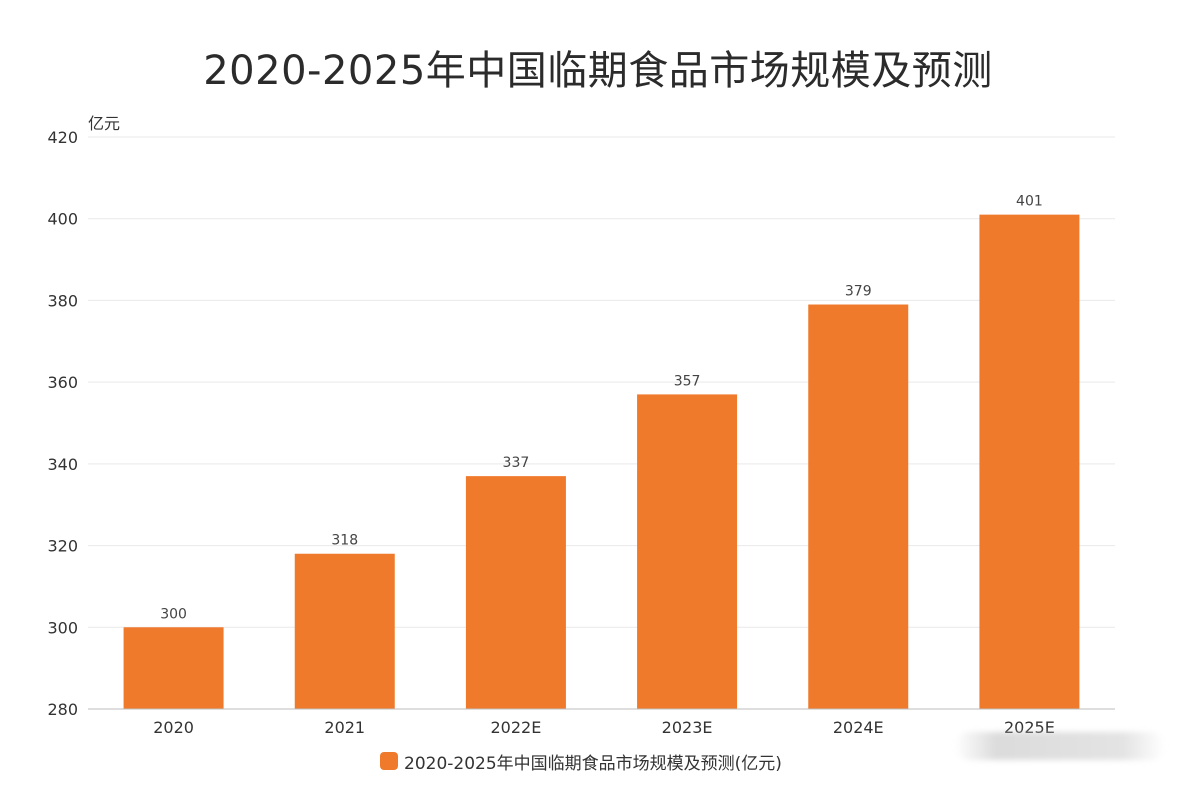 The image size is (1196, 798). I want to click on y-axis: 280 300 320 340 360 380 400 420, so click(62, 423).